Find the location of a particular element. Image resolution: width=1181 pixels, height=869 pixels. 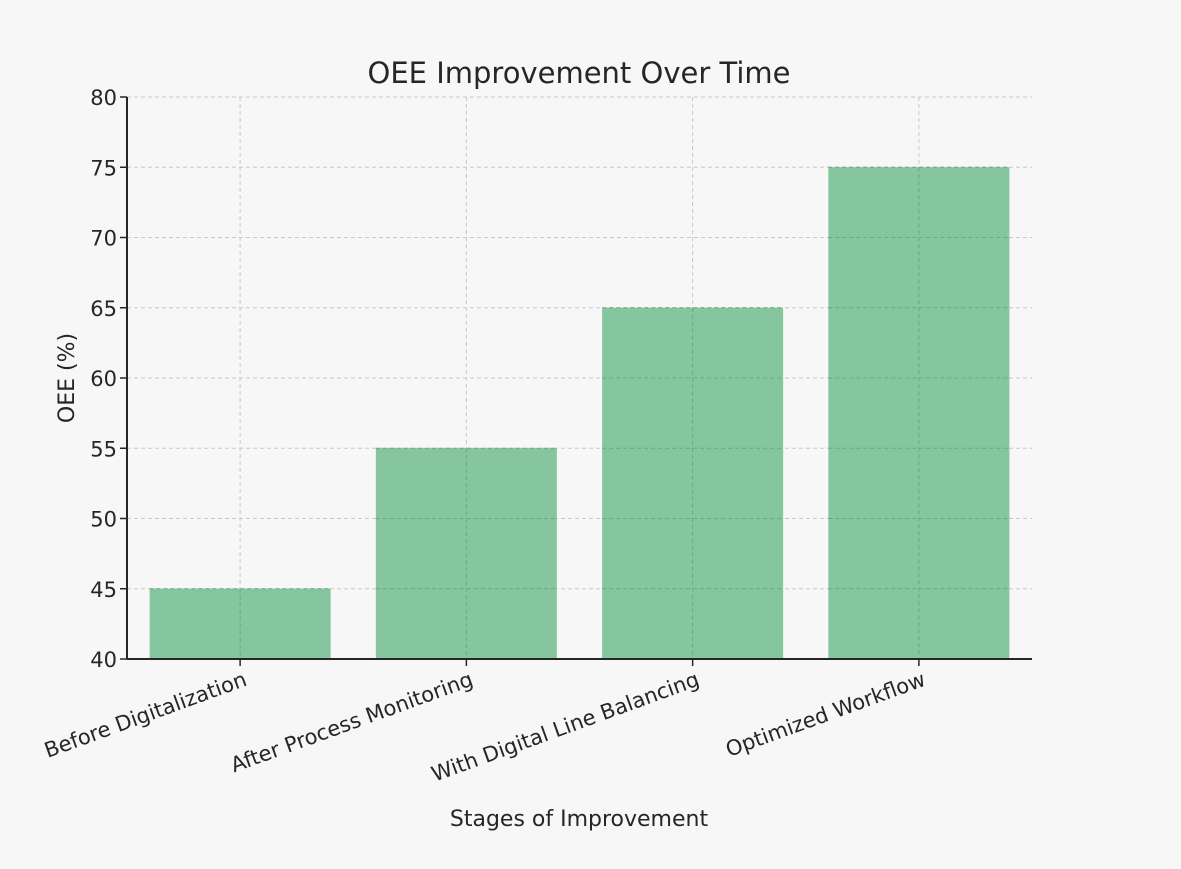

x-axis-label: Stages of Improvement is located at coordinates (579, 819).